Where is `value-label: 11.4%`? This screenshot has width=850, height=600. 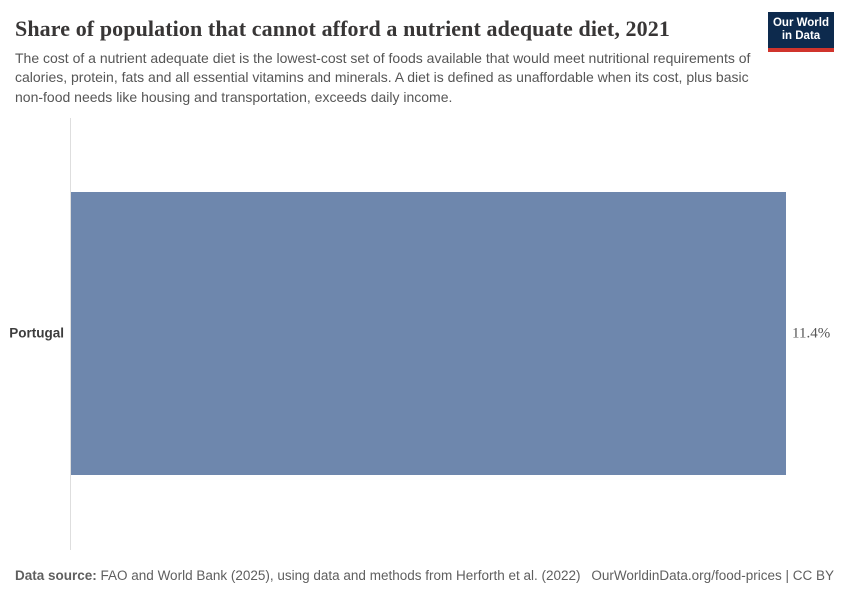 value-label: 11.4% is located at coordinates (811, 333).